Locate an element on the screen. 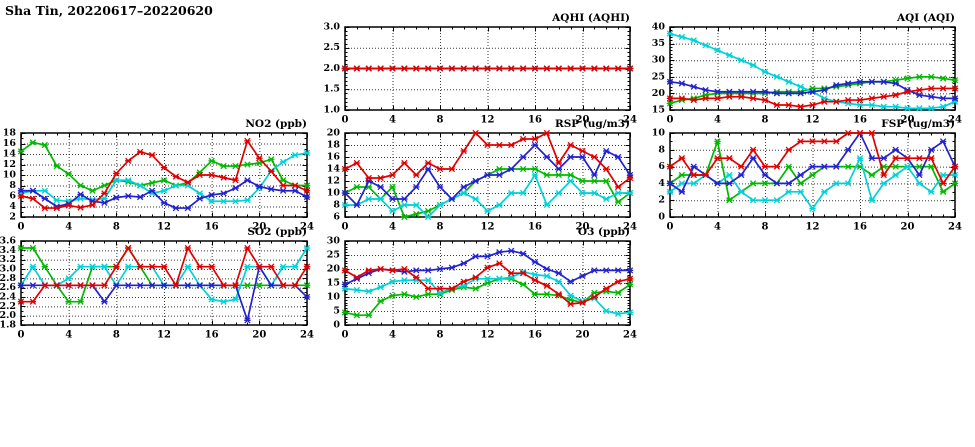  chart-o3: O3 (ppb) is located at coordinates (477, 287).